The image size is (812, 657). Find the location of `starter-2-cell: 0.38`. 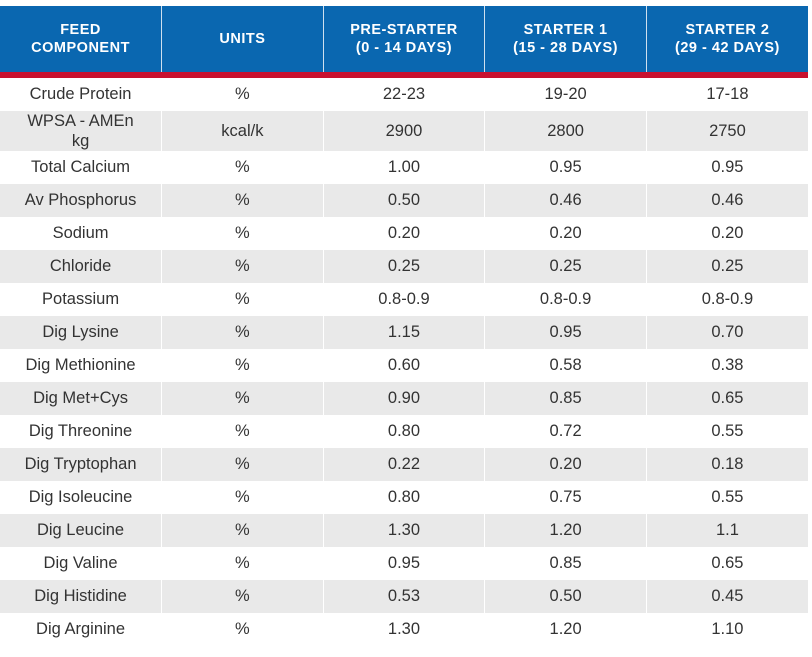

starter-2-cell: 0.38 is located at coordinates (726, 365).